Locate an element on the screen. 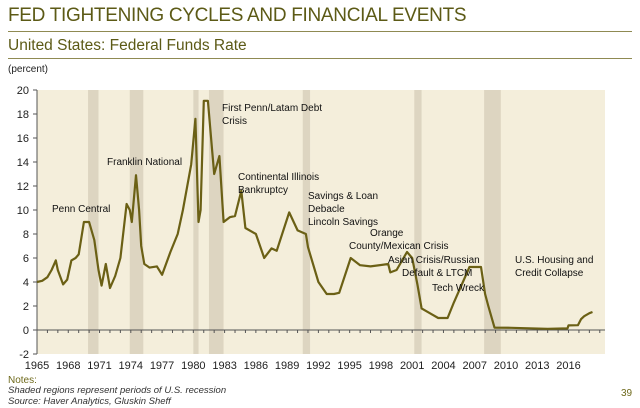  event-annotation: Credit Collapse is located at coordinates (549, 273).